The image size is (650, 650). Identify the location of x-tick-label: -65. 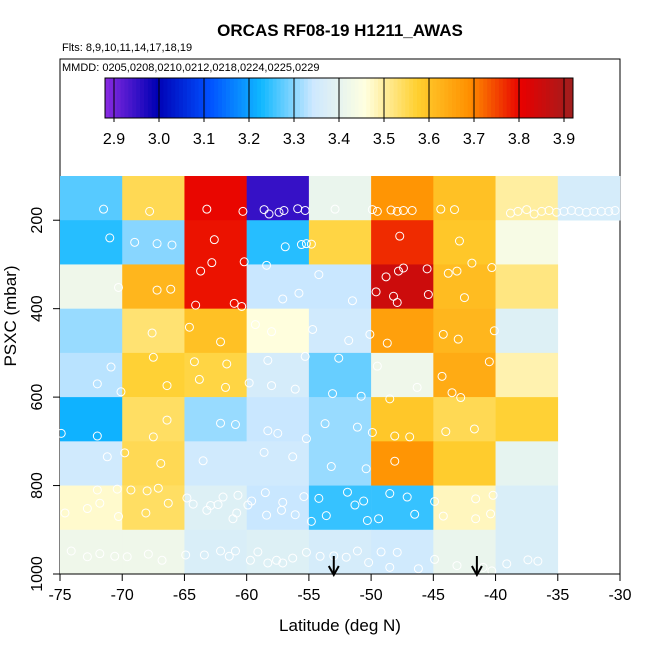
(184, 595).